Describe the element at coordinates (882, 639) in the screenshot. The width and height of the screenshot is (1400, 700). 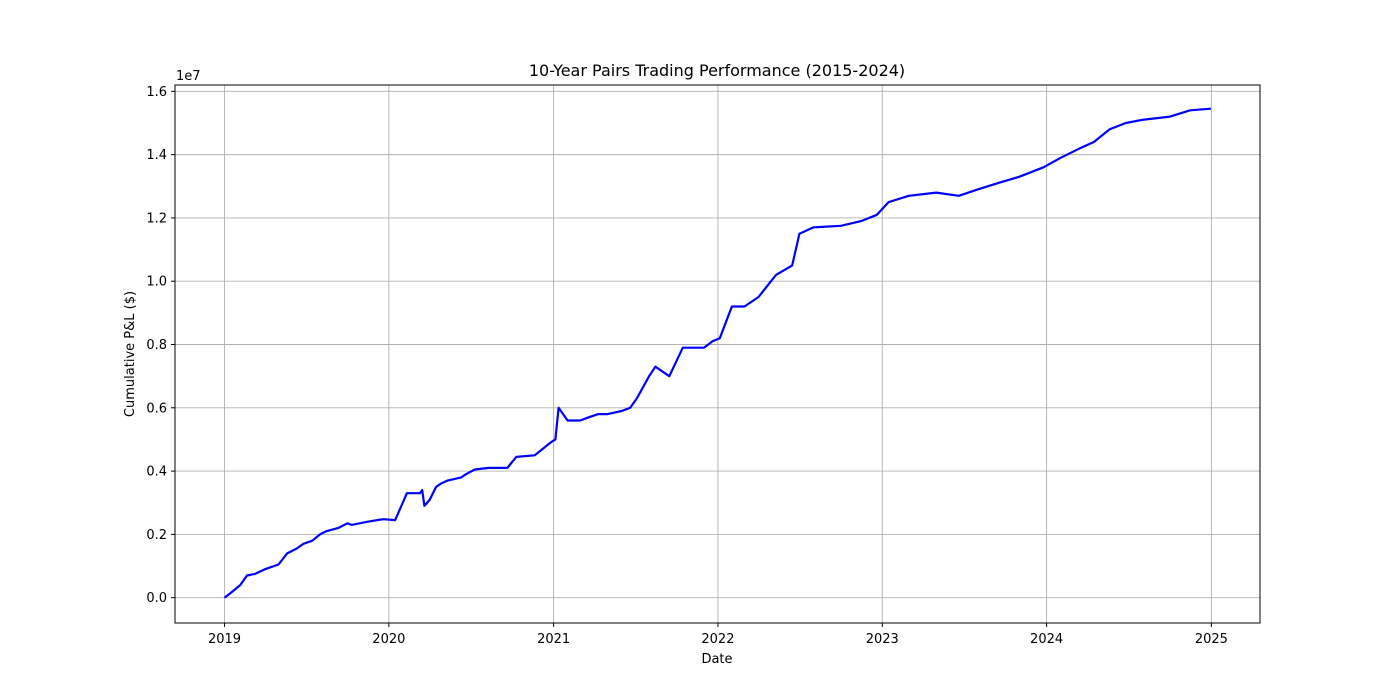
I see `x-tick-label: 2023` at that location.